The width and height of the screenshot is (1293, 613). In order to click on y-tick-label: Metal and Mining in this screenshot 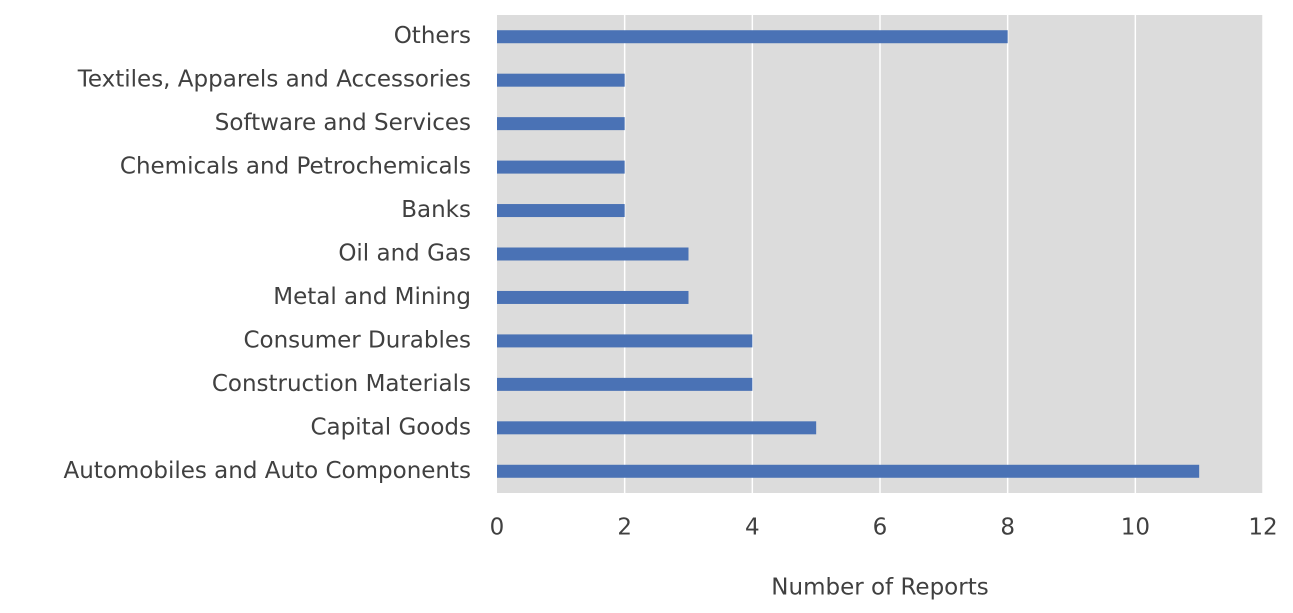, I will do `click(372, 297)`.